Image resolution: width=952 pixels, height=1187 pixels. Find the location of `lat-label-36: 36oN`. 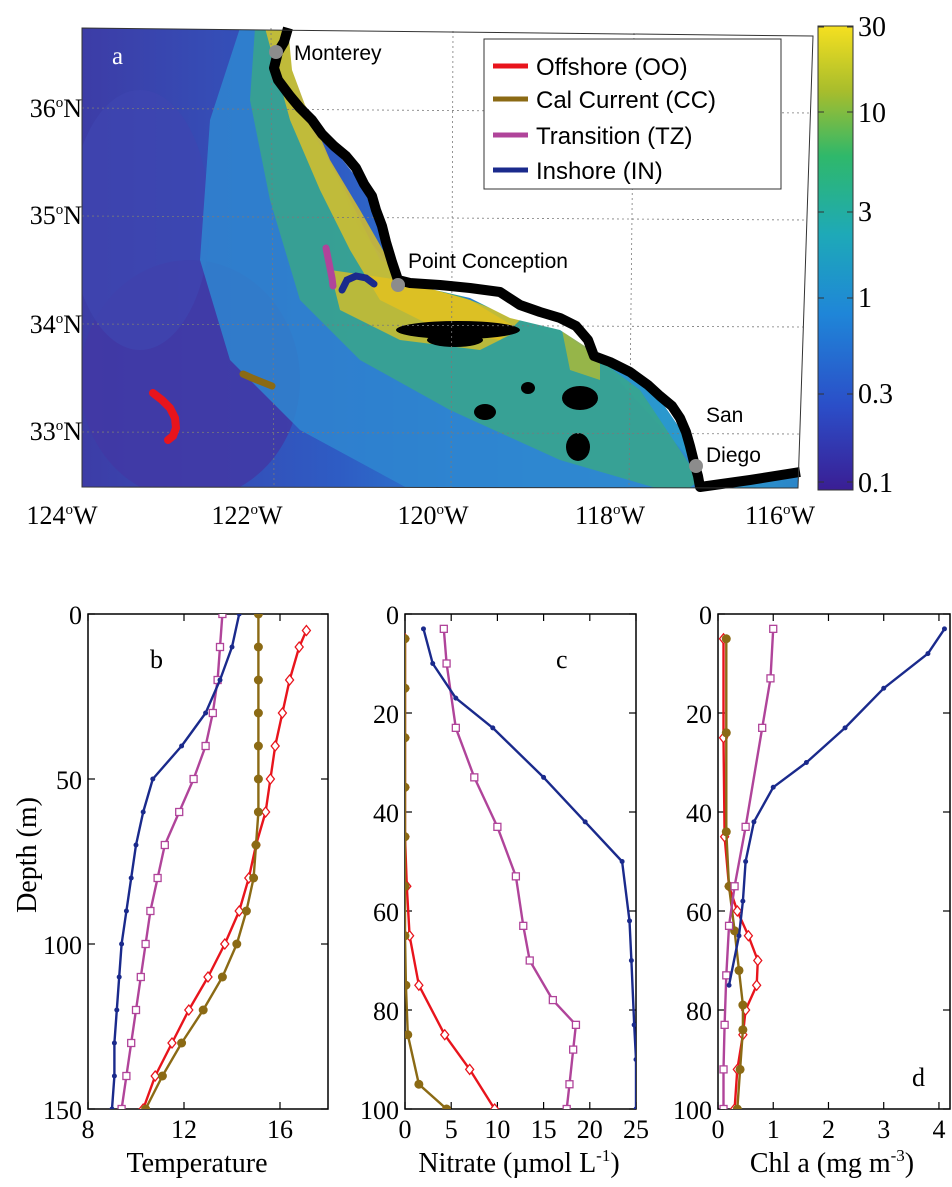

lat-label-36: 36oN is located at coordinates (56, 108).